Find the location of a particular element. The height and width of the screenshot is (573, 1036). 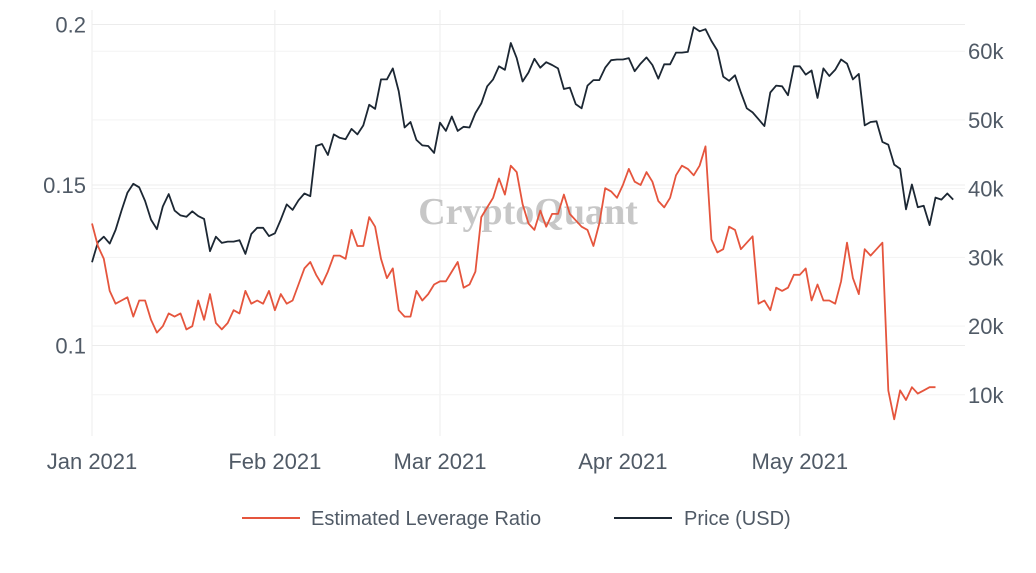

x-tick-label: Mar 2021 is located at coordinates (440, 461).